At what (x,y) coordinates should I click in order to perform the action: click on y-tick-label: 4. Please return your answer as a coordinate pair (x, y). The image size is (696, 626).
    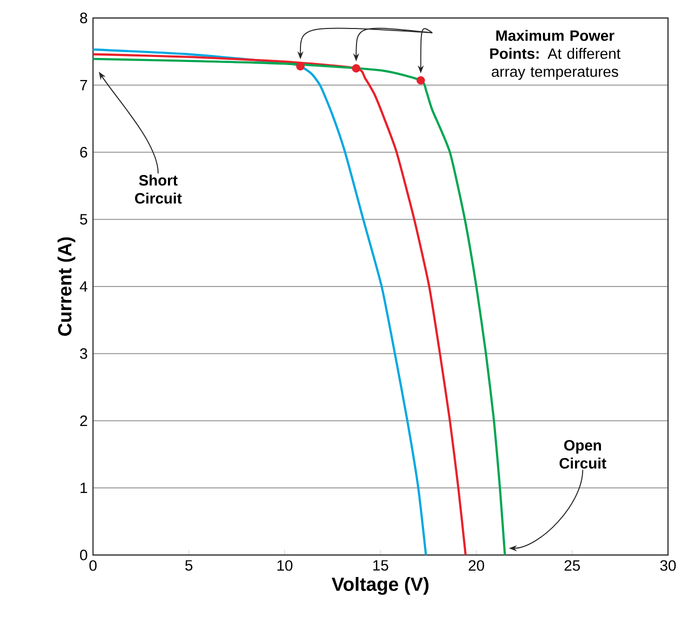
    Looking at the image, I should click on (84, 286).